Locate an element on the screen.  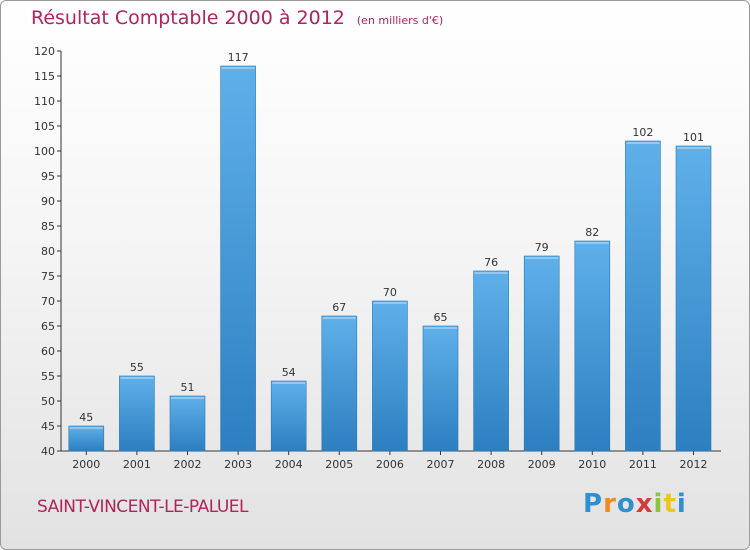
bar-2009 is located at coordinates (541, 353).